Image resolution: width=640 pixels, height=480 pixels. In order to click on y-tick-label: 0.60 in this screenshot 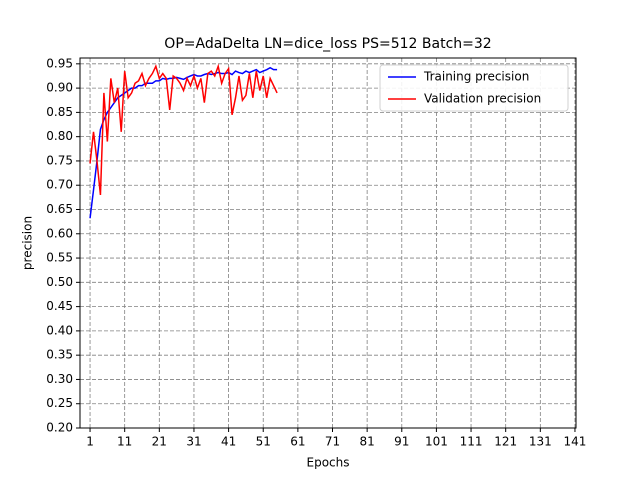, I will do `click(59, 233)`.